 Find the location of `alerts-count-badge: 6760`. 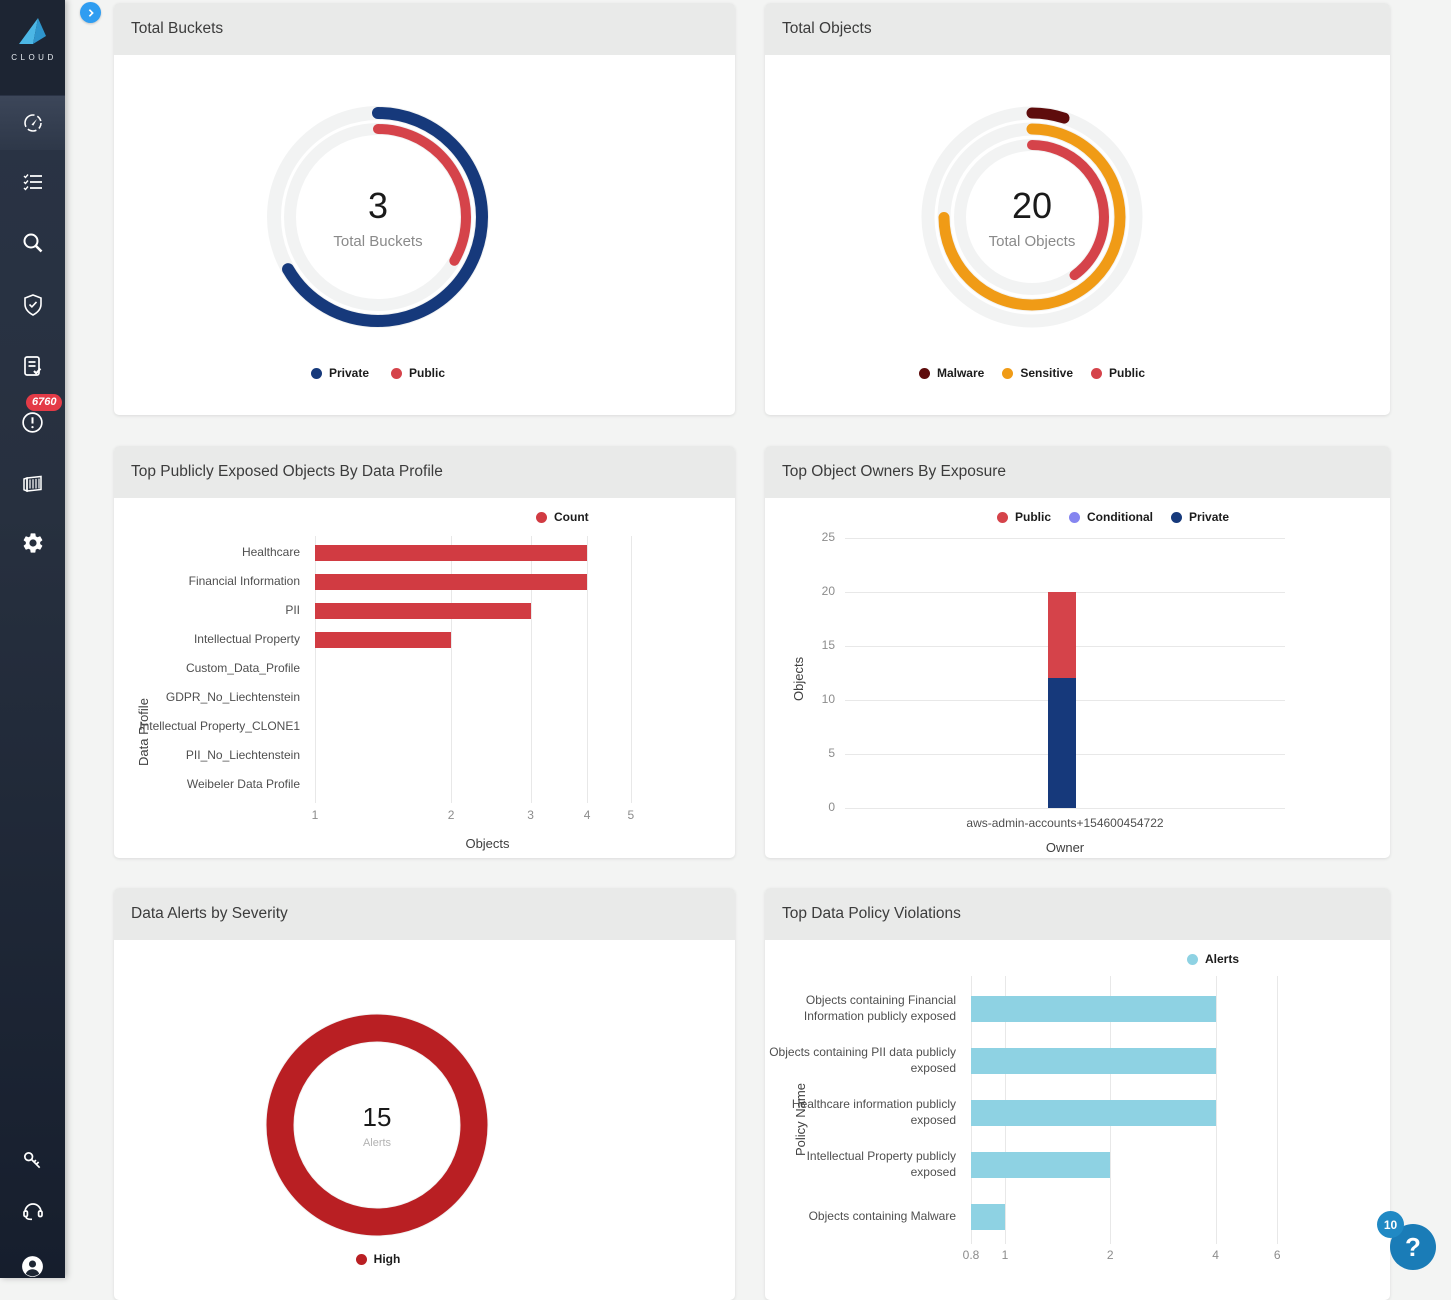

alerts-count-badge: 6760 is located at coordinates (44, 402).